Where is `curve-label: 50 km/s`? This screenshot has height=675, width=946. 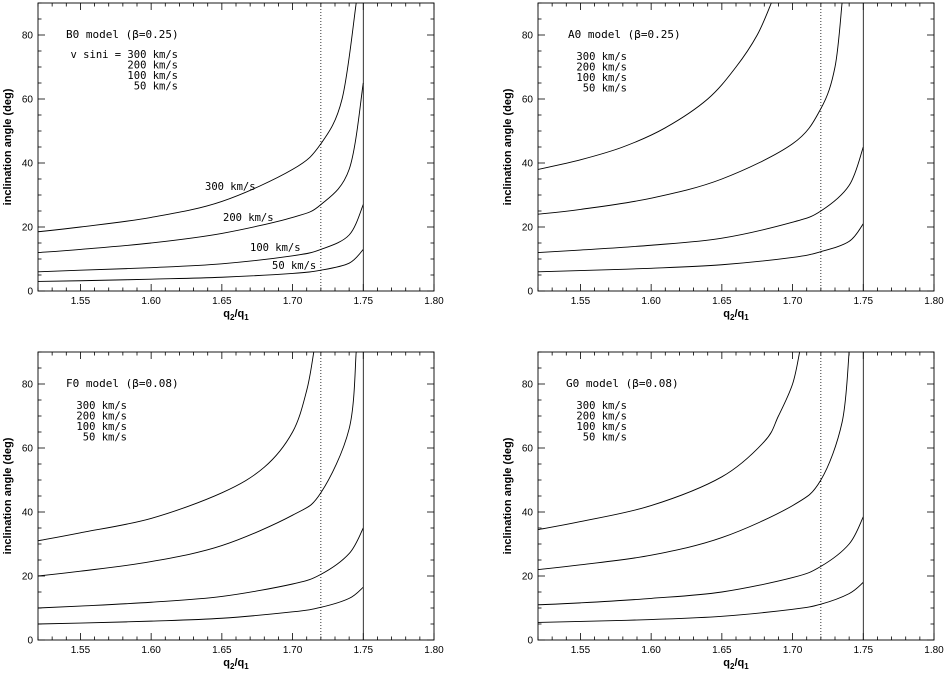
curve-label: 50 km/s is located at coordinates (294, 266).